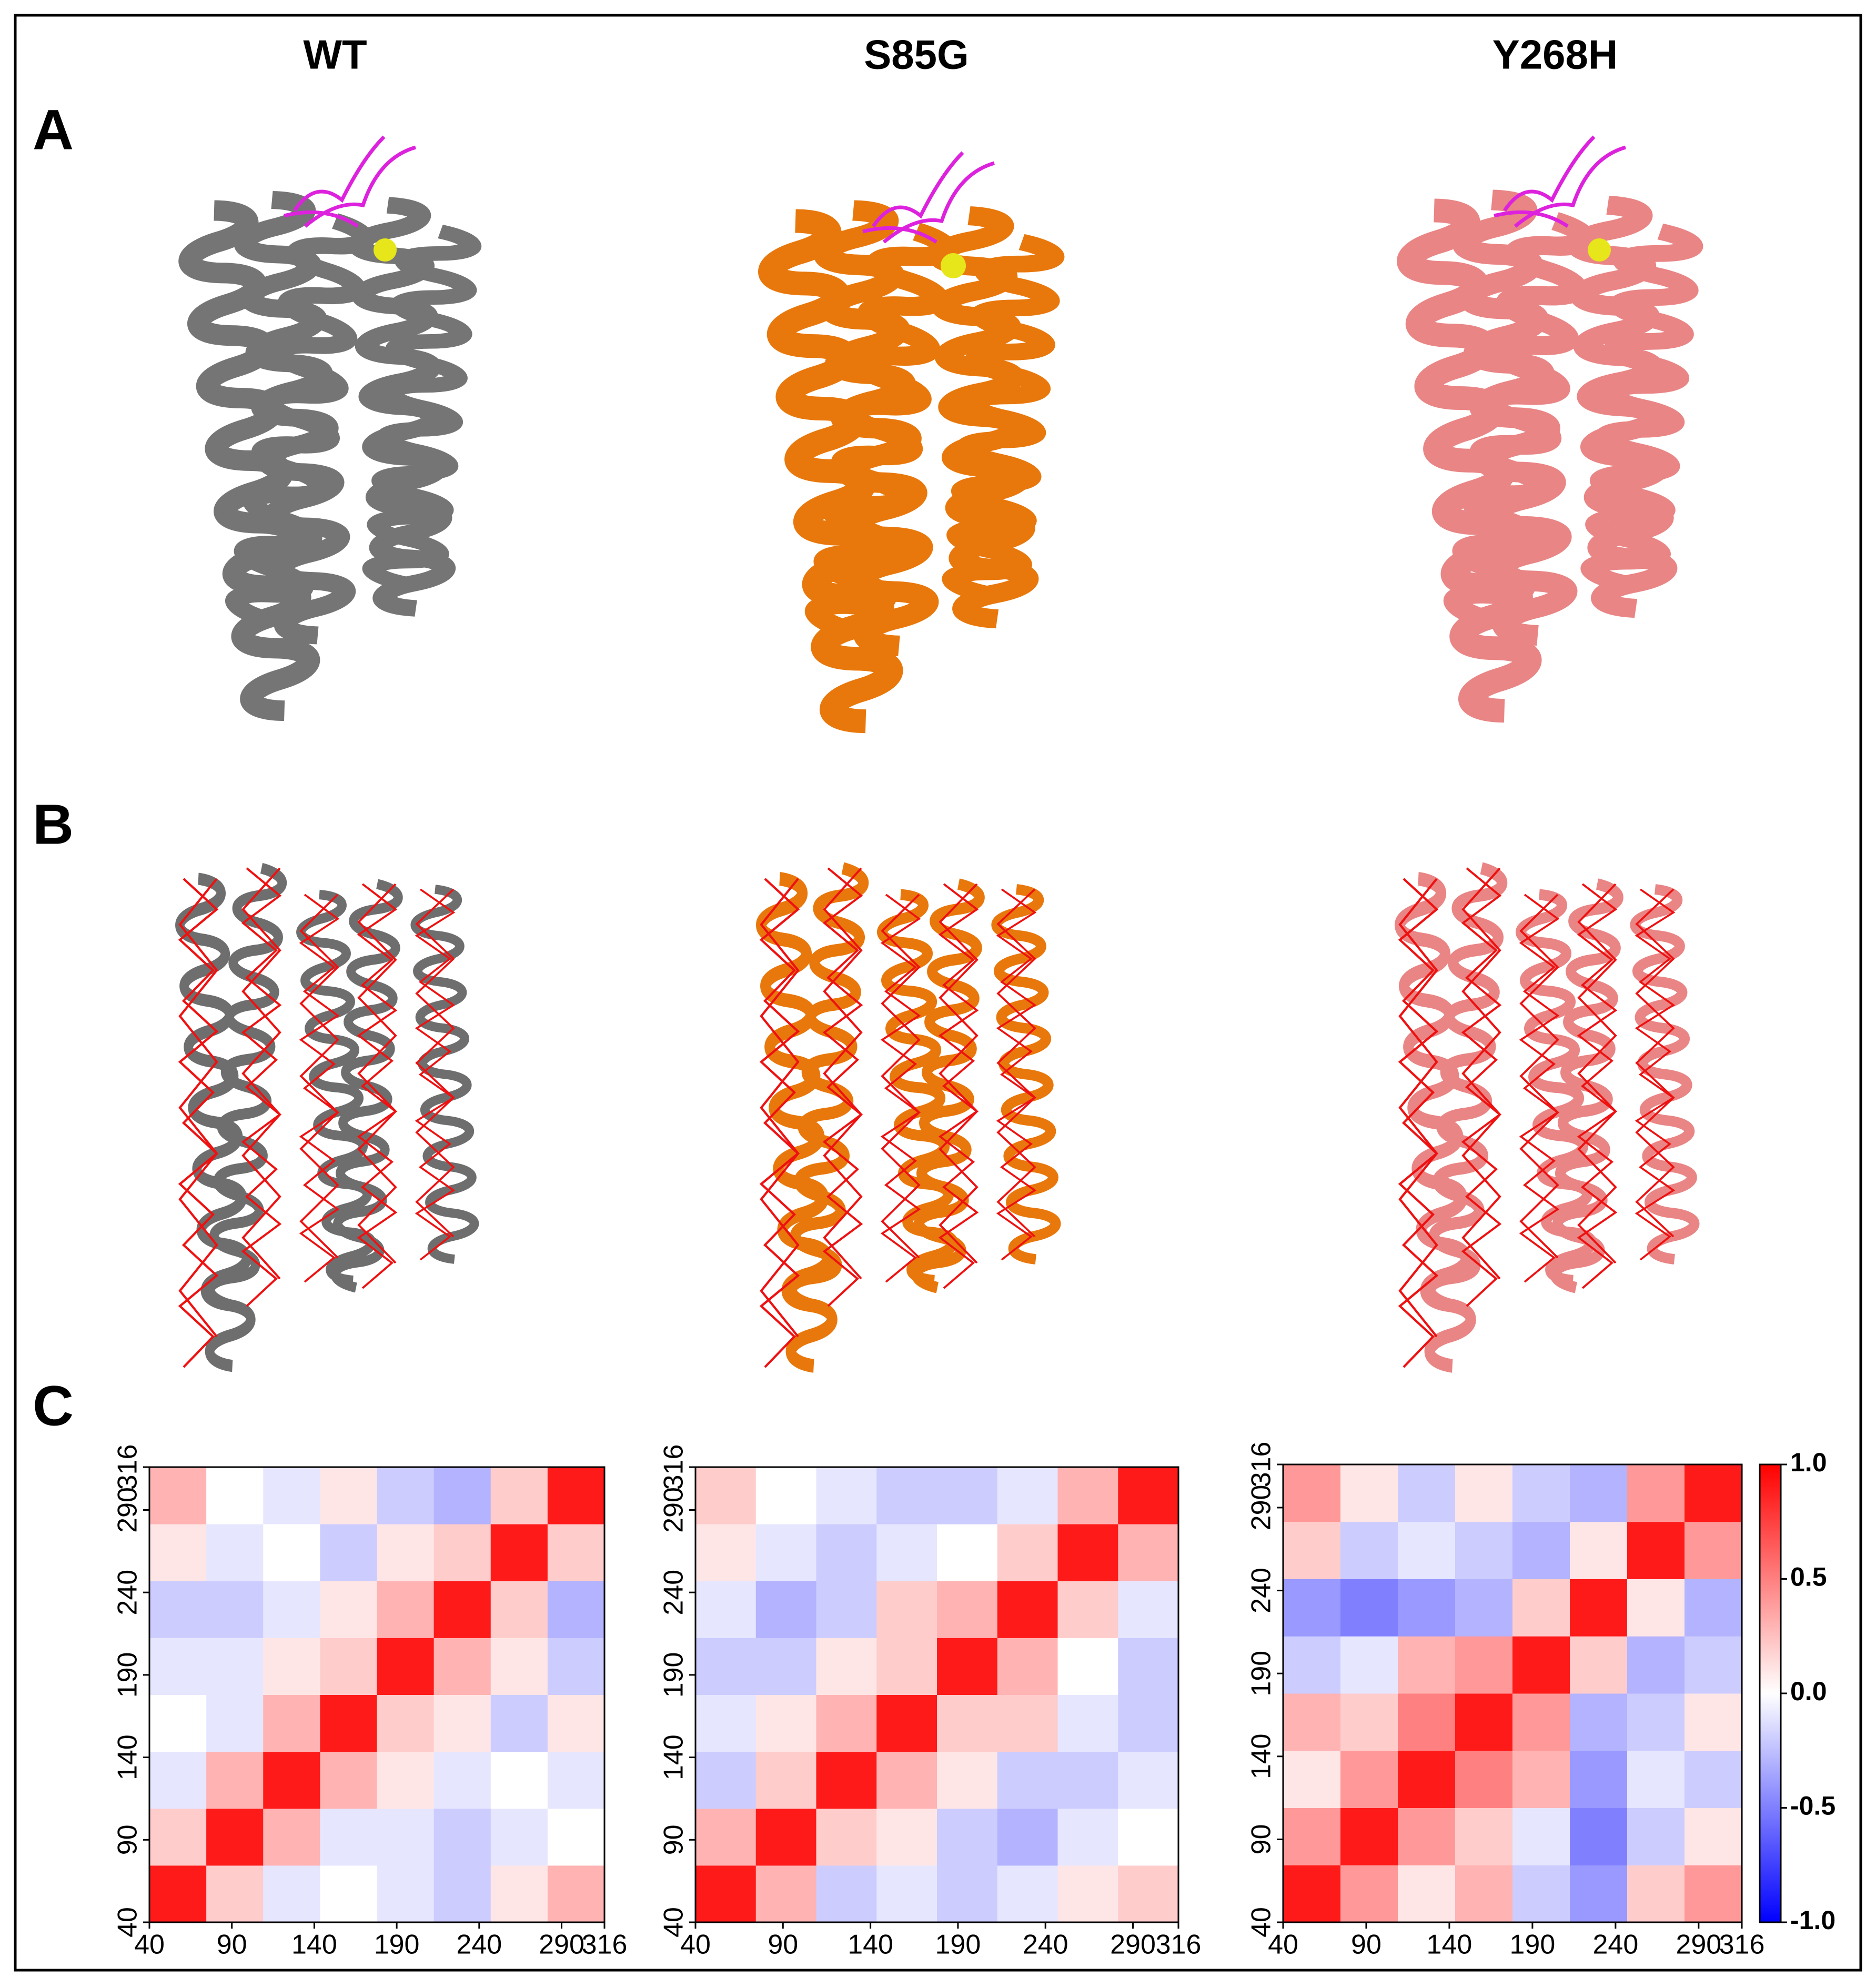 This screenshot has width=1876, height=1987. Describe the element at coordinates (1771, 1693) in the screenshot. I see `colorbar` at that location.